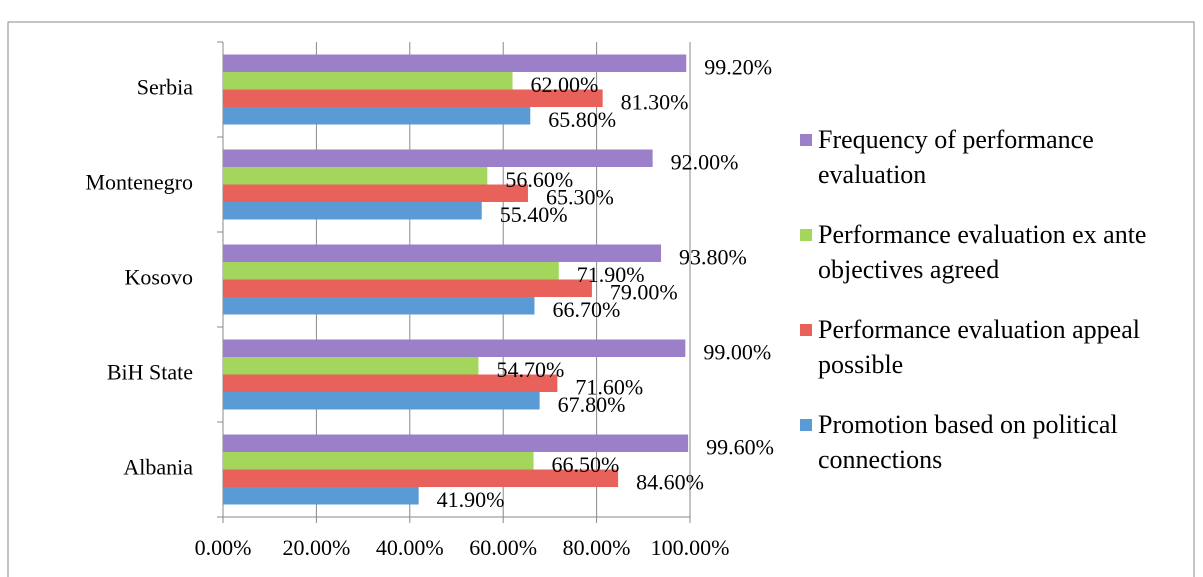 The image size is (1203, 577). What do you see at coordinates (150, 372) in the screenshot?
I see `y-tick-label: BiH State` at bounding box center [150, 372].